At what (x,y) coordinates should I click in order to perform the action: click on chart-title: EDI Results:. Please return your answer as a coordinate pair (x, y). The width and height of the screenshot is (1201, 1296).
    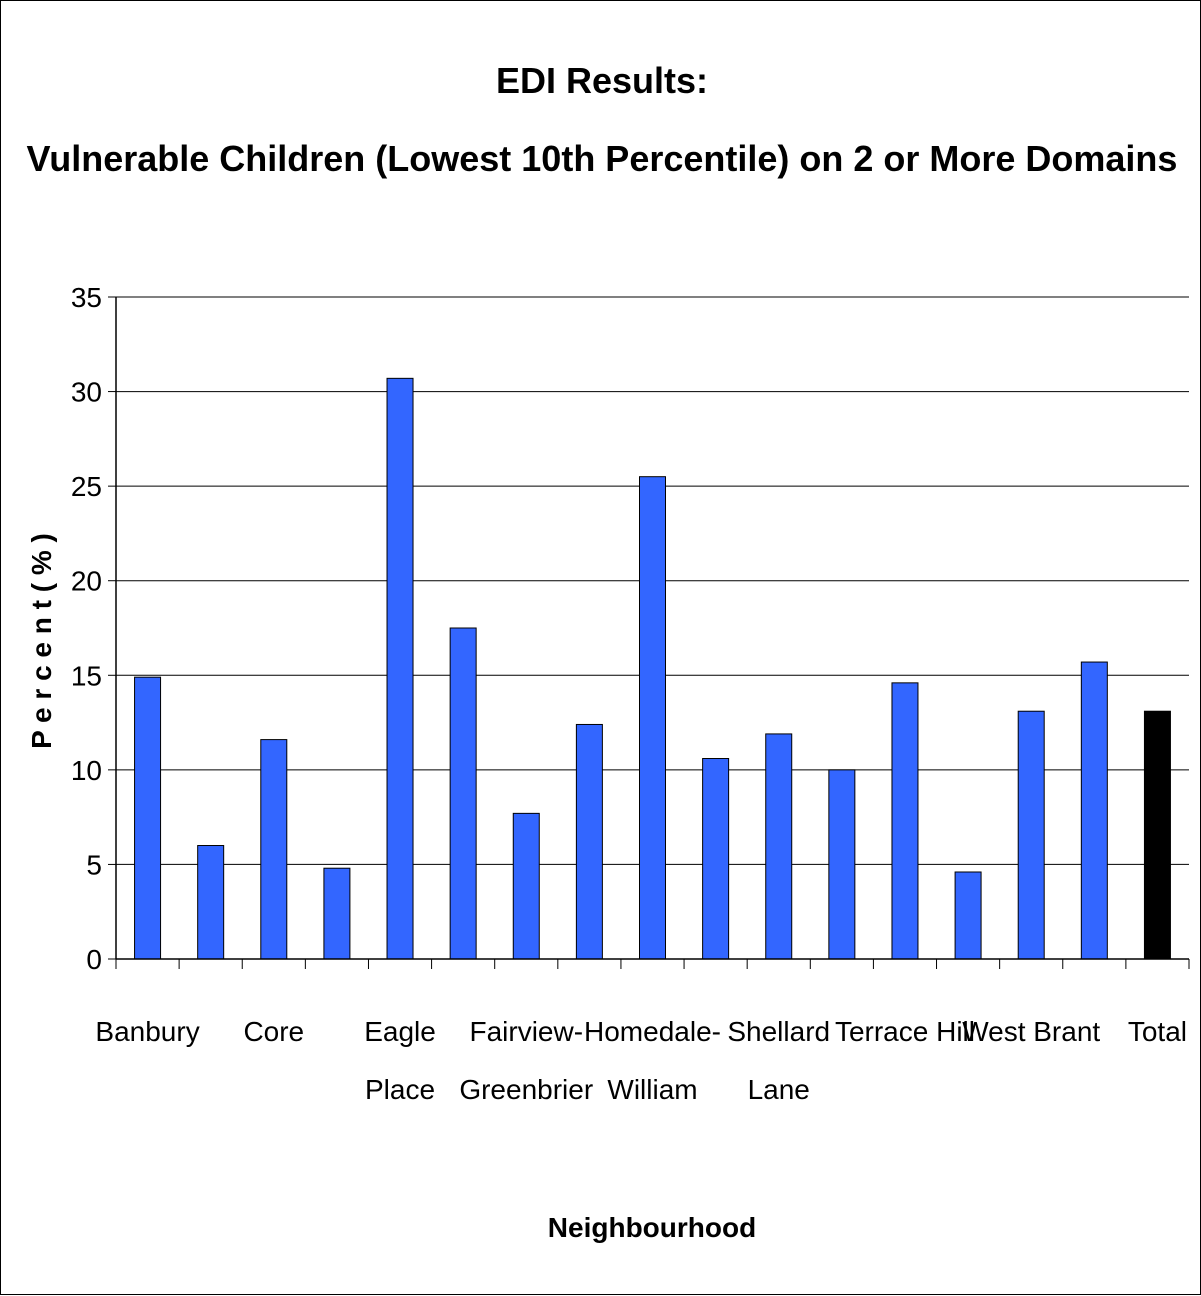
    Looking at the image, I should click on (602, 80).